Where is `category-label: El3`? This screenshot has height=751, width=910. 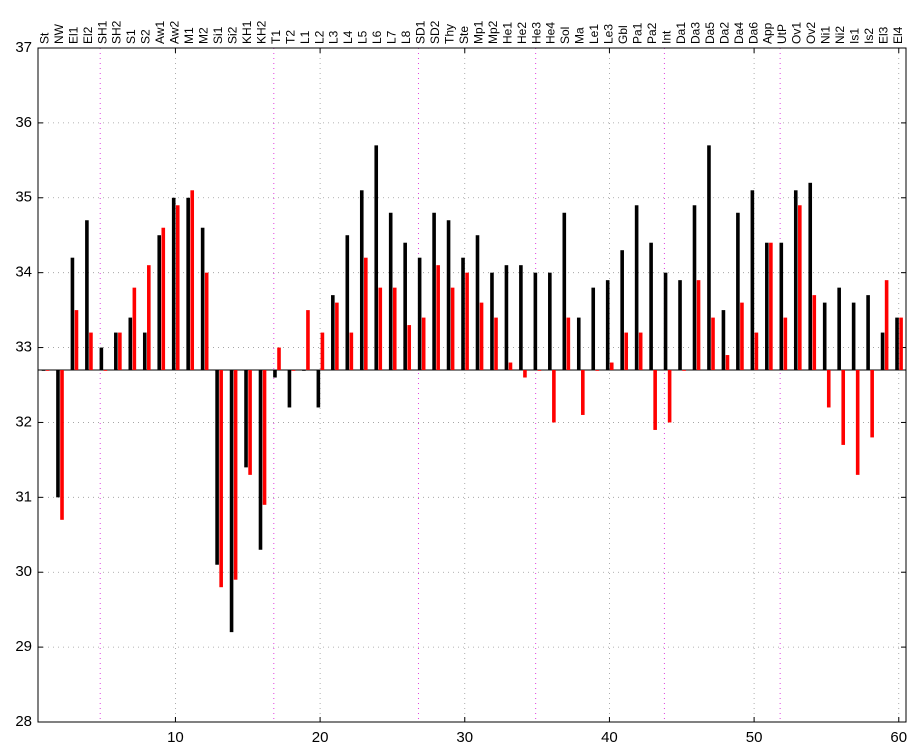
category-label: El3 is located at coordinates (883, 35).